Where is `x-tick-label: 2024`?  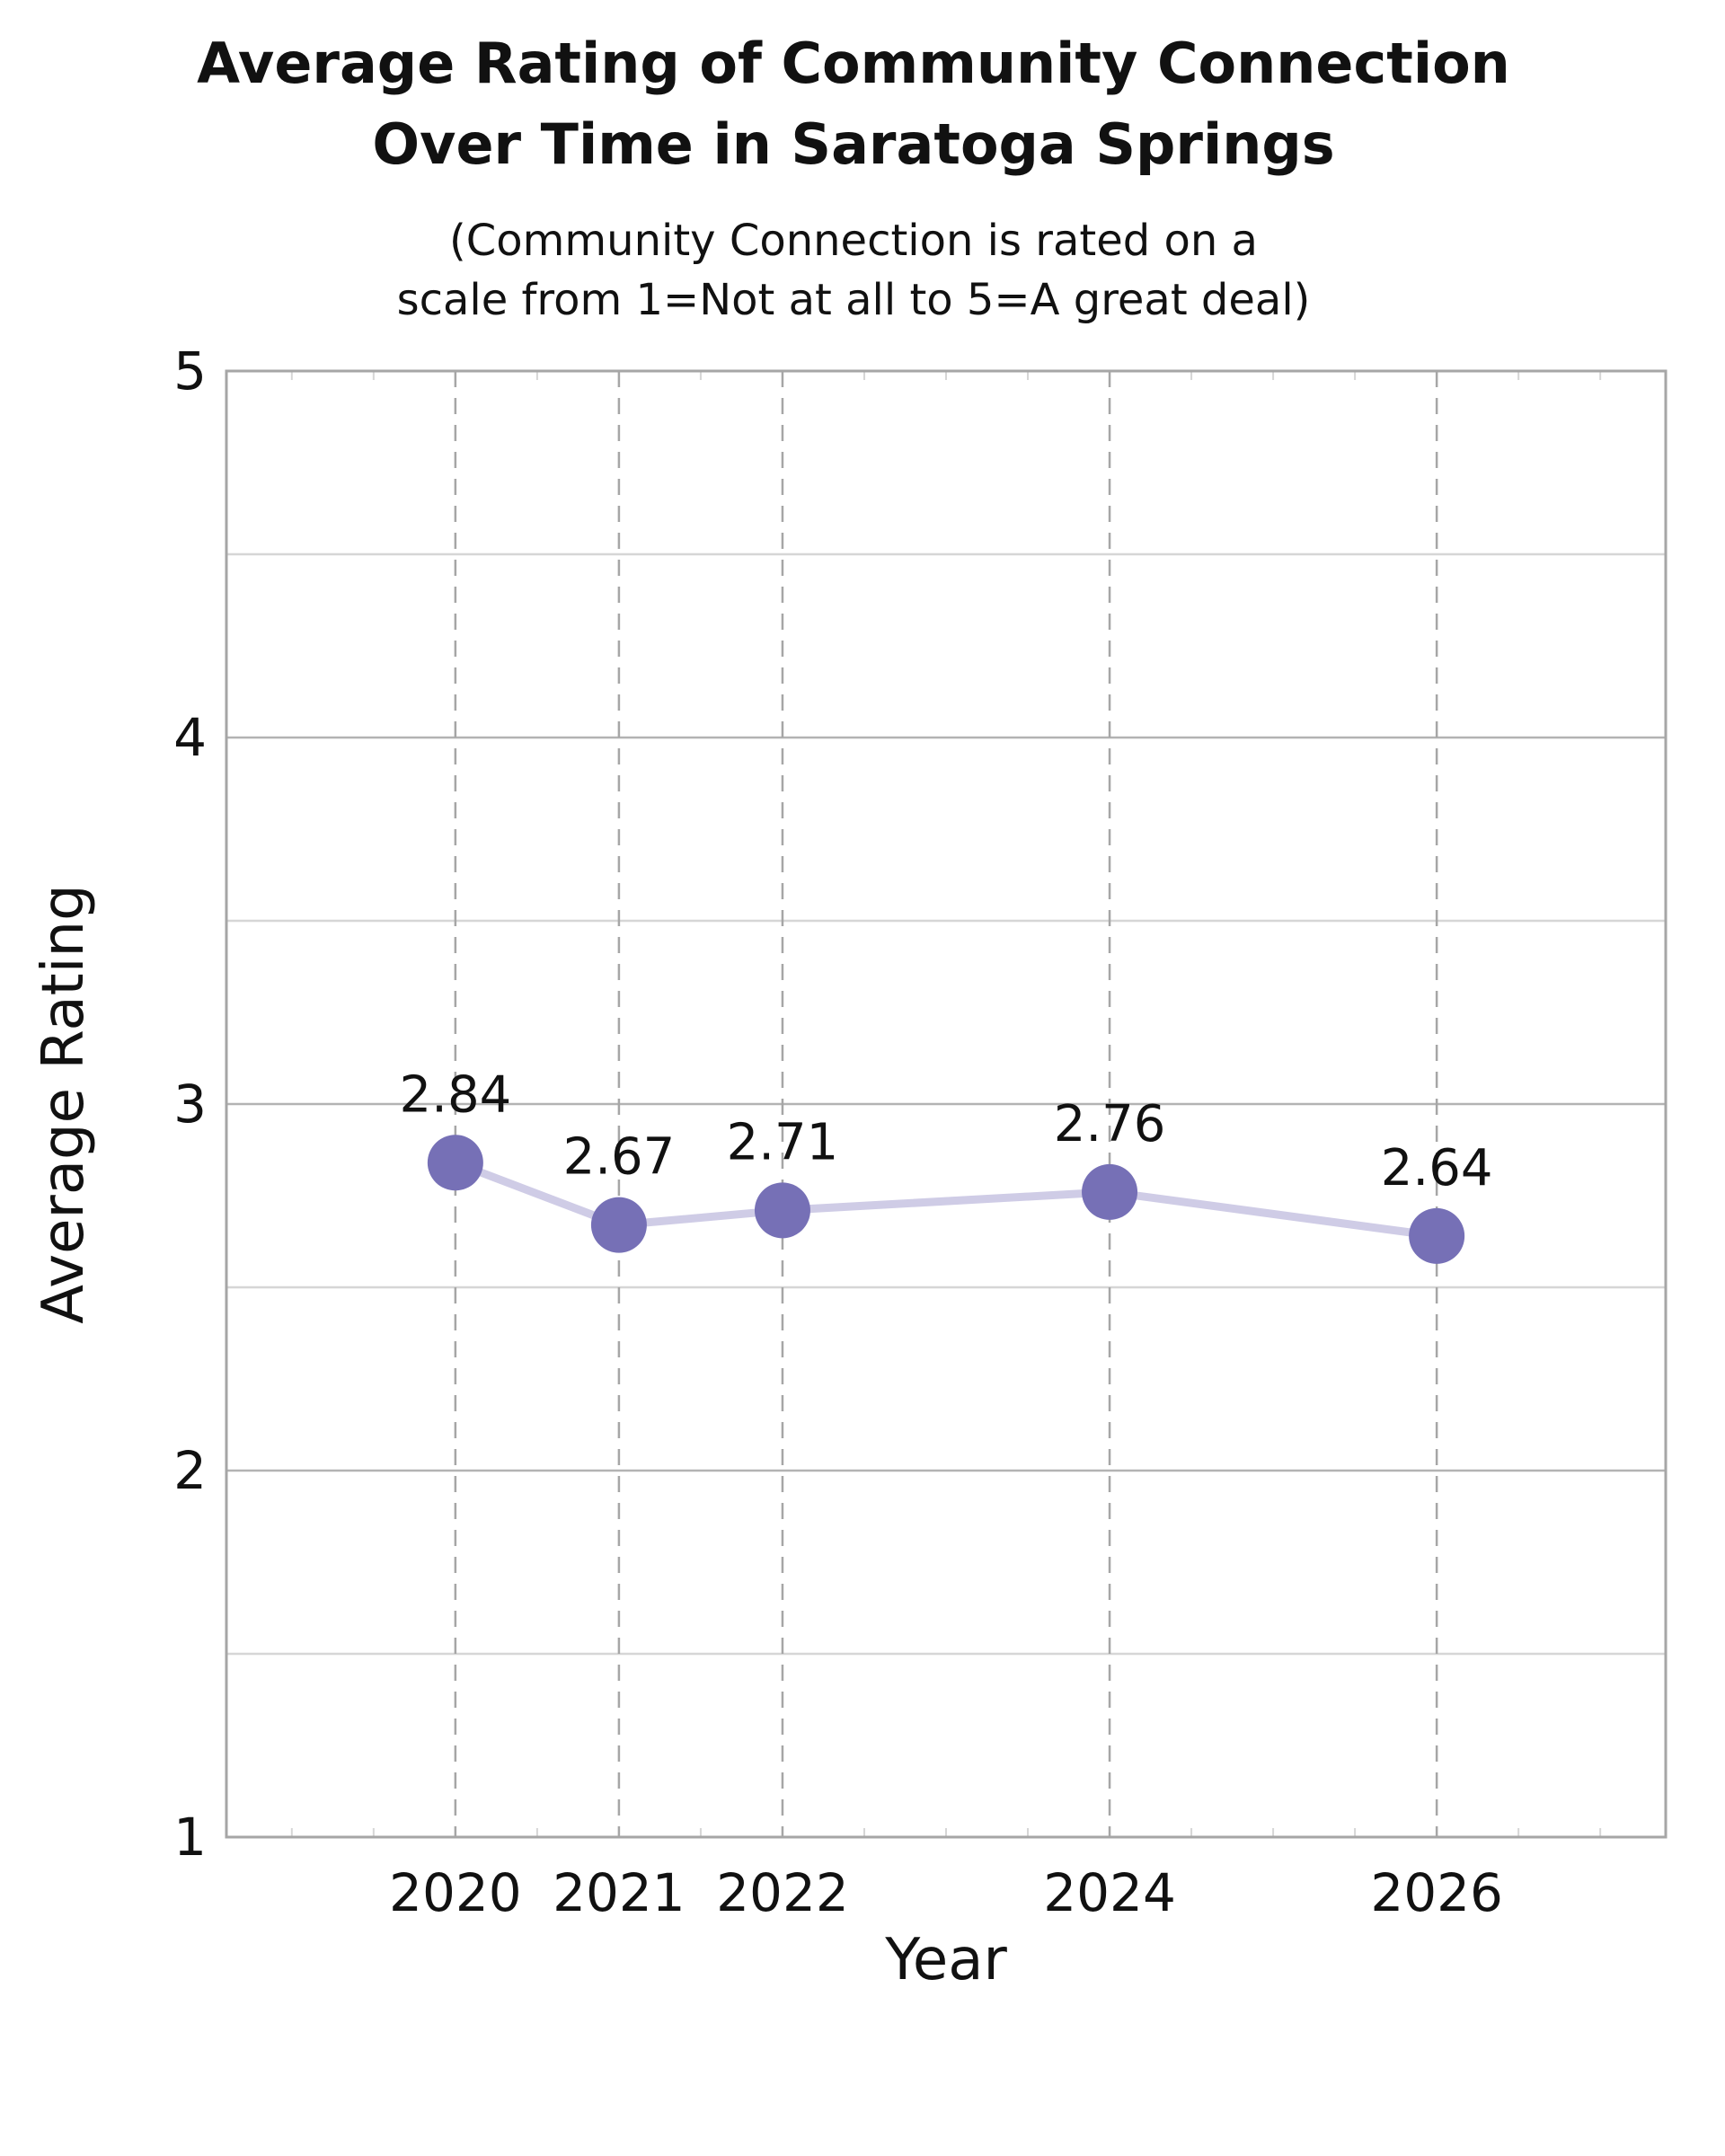 x-tick-label: 2024 is located at coordinates (1109, 1893).